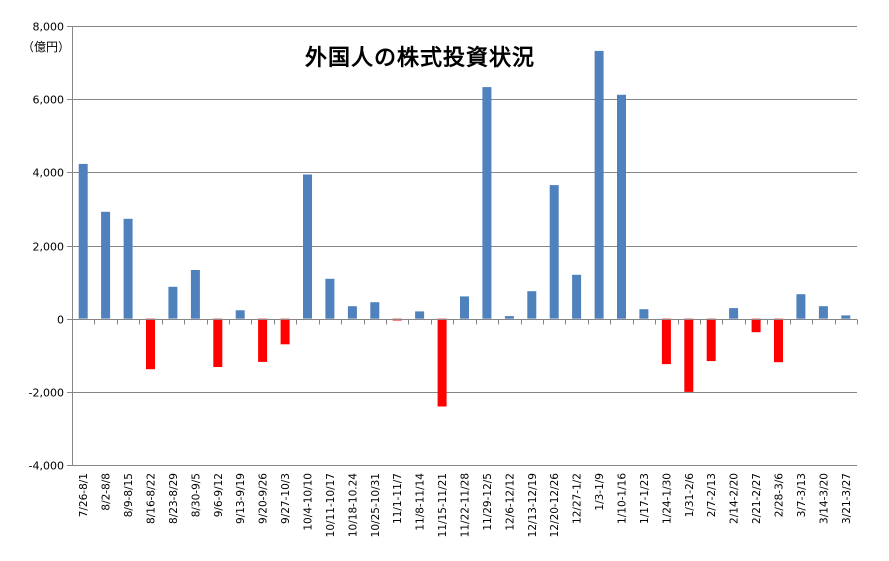 This screenshot has width=889, height=561. Describe the element at coordinates (309, 502) in the screenshot. I see `x-tick-label: 10/4-10/10` at that location.